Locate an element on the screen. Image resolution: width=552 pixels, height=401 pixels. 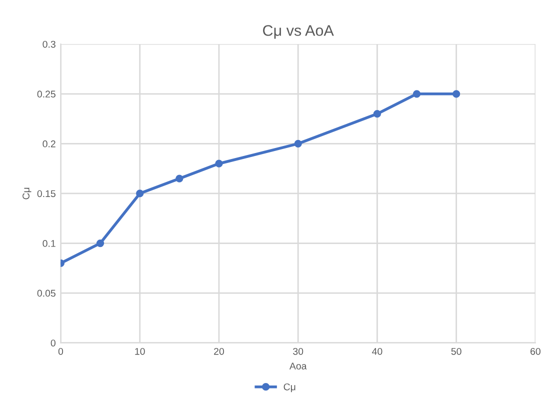
x-tick-label: 10 is located at coordinates (140, 351).